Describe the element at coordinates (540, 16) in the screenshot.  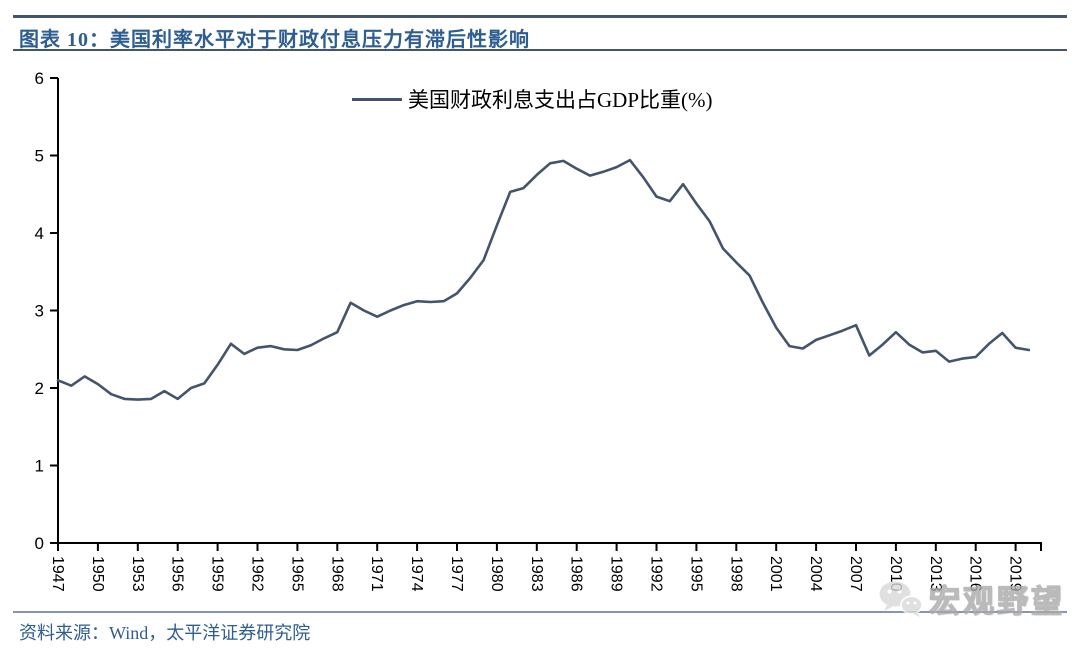
I see `top-rule` at that location.